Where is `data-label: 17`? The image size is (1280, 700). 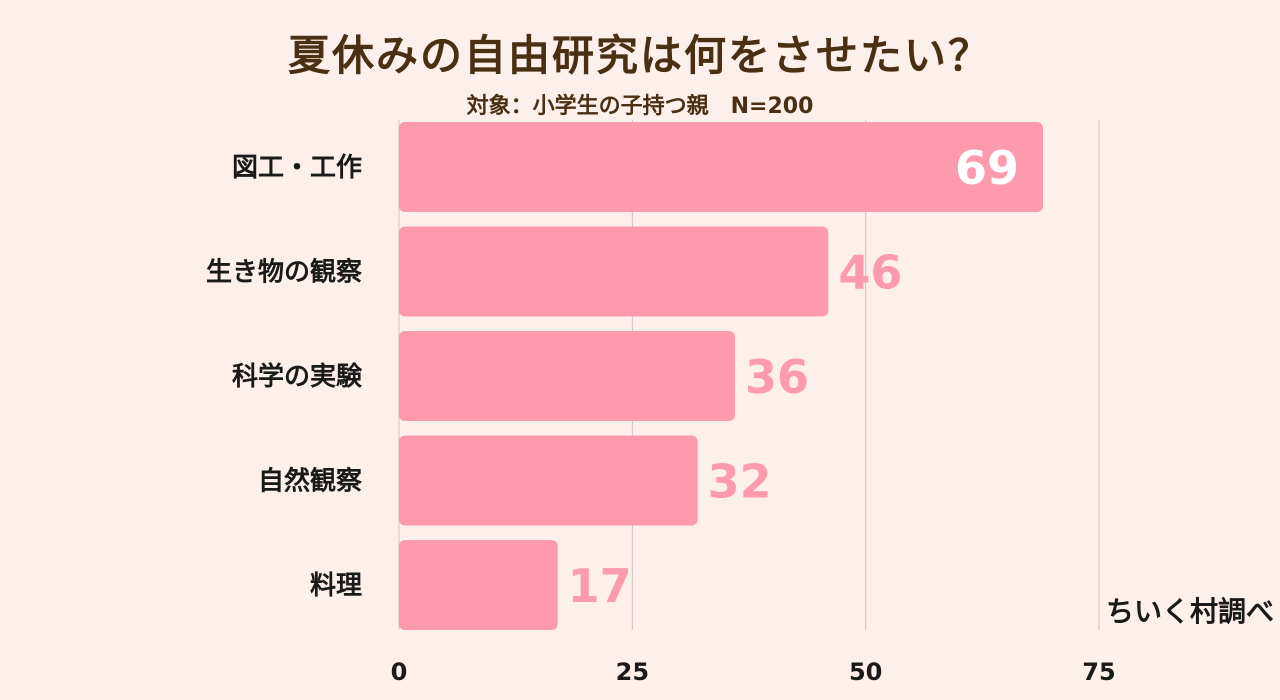
data-label: 17 is located at coordinates (600, 586).